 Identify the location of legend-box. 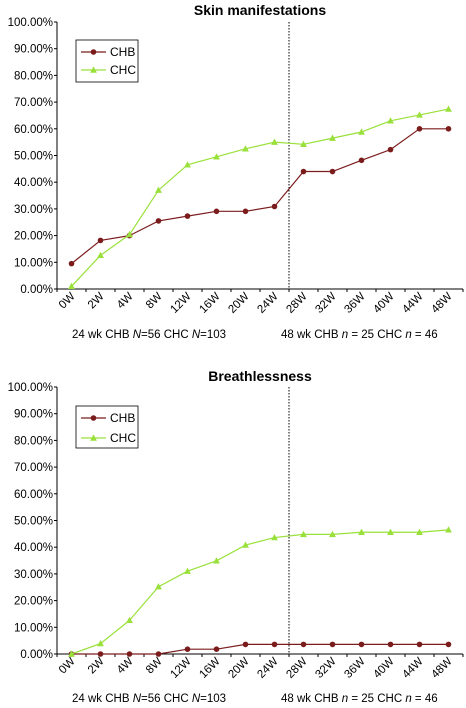
(107, 61).